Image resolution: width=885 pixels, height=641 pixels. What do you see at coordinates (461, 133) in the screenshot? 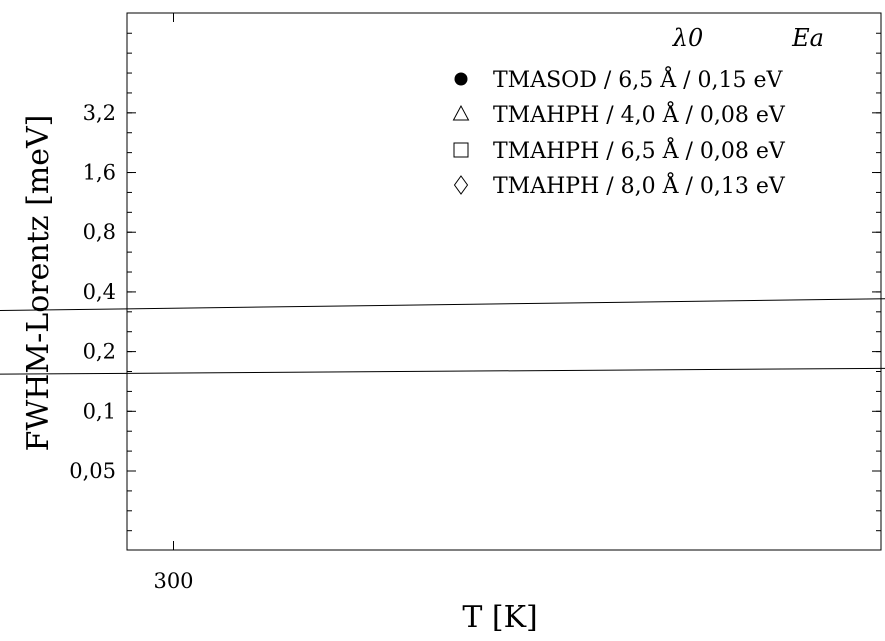
I see `legend-markers` at bounding box center [461, 133].